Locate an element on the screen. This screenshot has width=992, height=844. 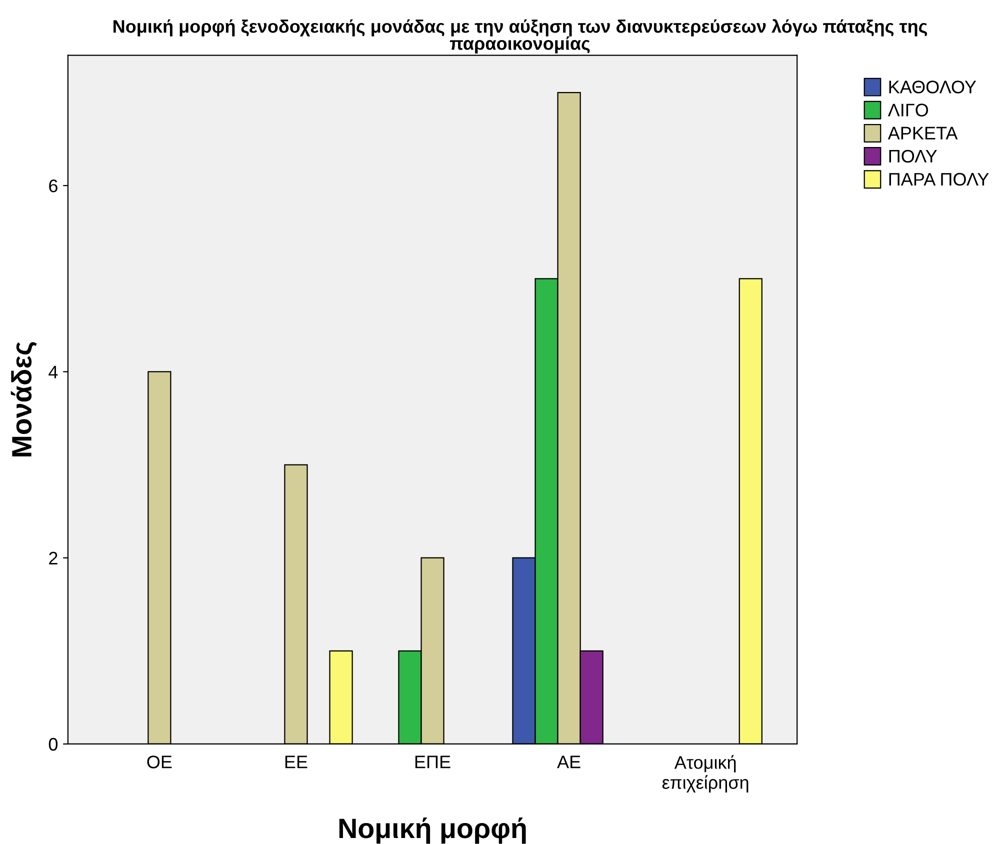
x-tick-label: ΑΕ is located at coordinates (568, 762).